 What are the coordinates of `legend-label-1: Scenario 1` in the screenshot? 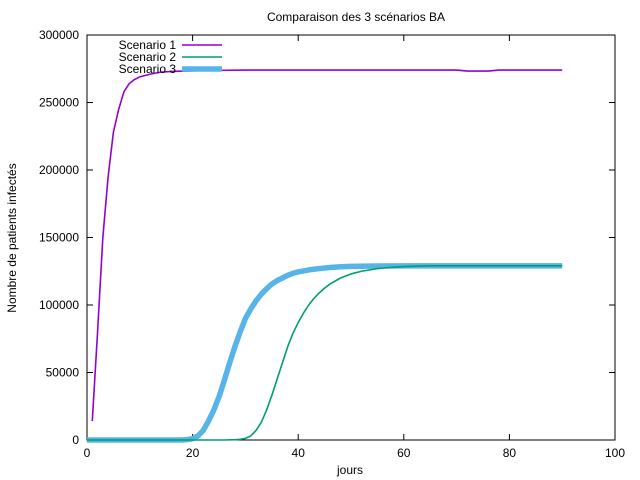 It's located at (148, 45).